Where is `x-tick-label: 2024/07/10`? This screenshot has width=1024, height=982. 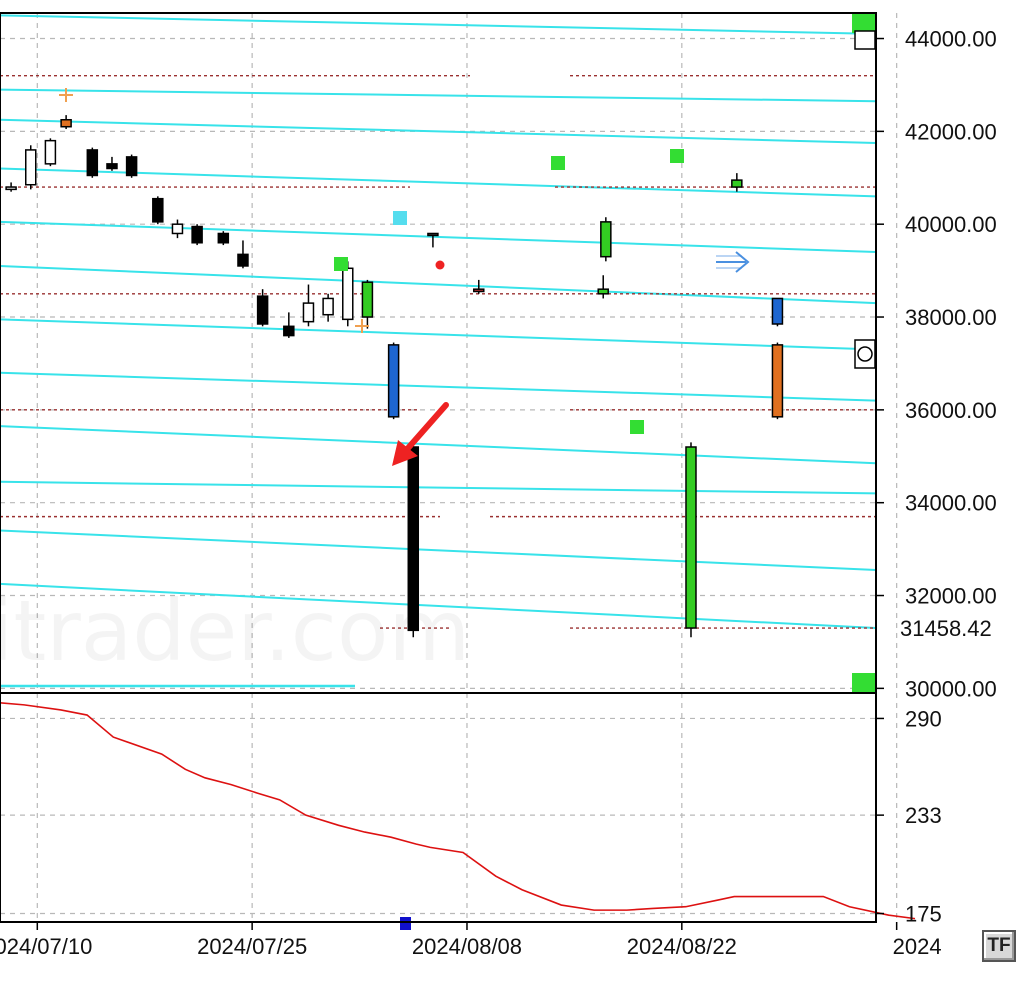
x-tick-label: 2024/07/10 is located at coordinates (46, 946).